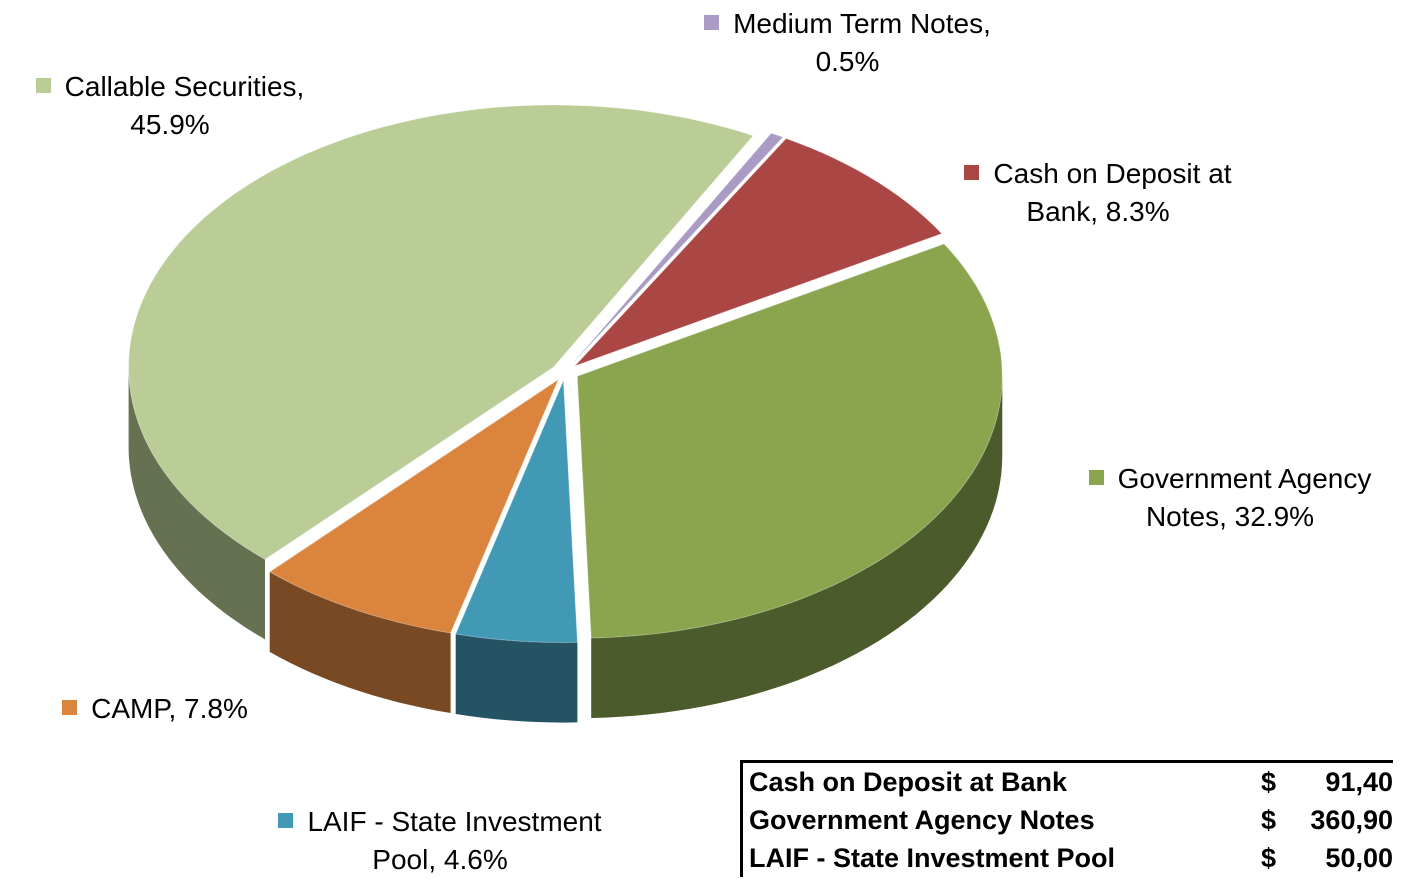 This screenshot has height=879, width=1401. What do you see at coordinates (862, 23) in the screenshot?
I see `category-label: Medium Term Notes,` at bounding box center [862, 23].